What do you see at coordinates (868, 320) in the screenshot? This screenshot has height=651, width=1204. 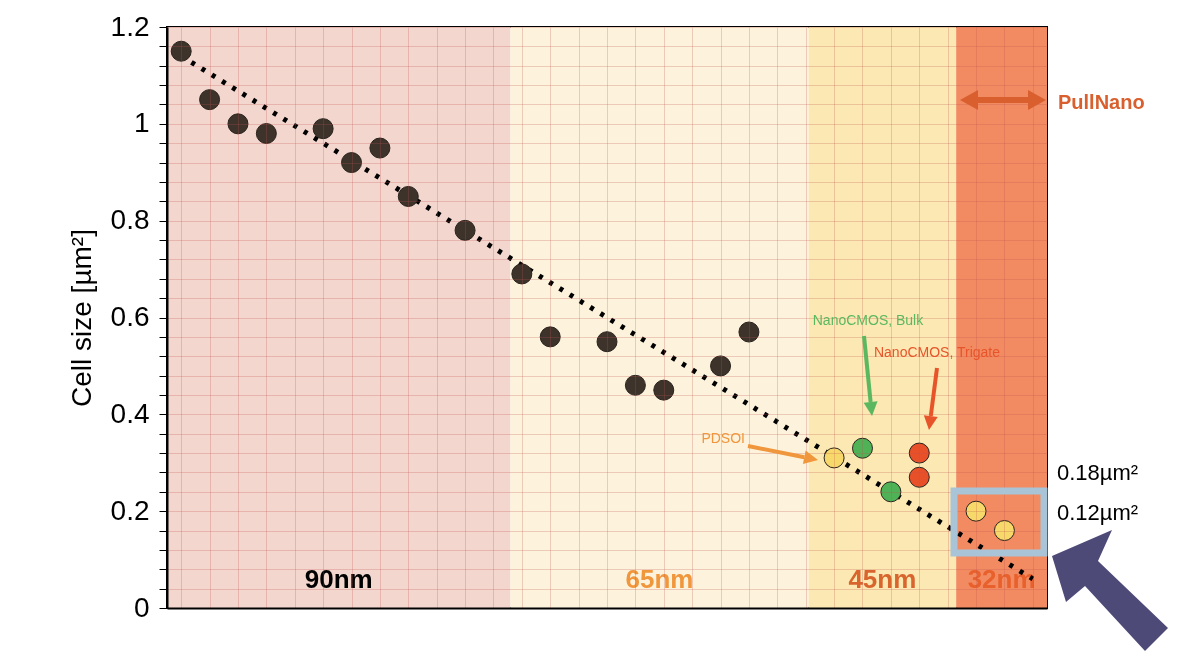 I see `annotation: NanoCMOS, Bulk` at bounding box center [868, 320].